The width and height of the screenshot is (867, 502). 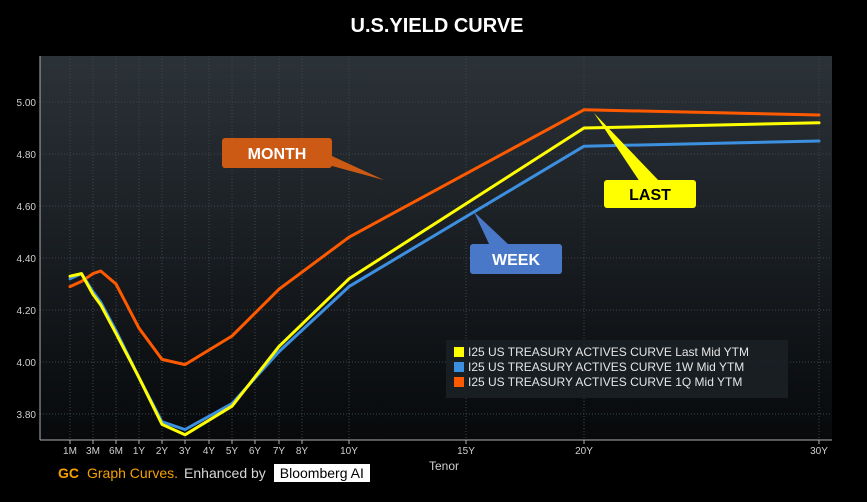 What do you see at coordinates (437, 26) in the screenshot?
I see `chart-title: U.S.YIELD CURVE` at bounding box center [437, 26].